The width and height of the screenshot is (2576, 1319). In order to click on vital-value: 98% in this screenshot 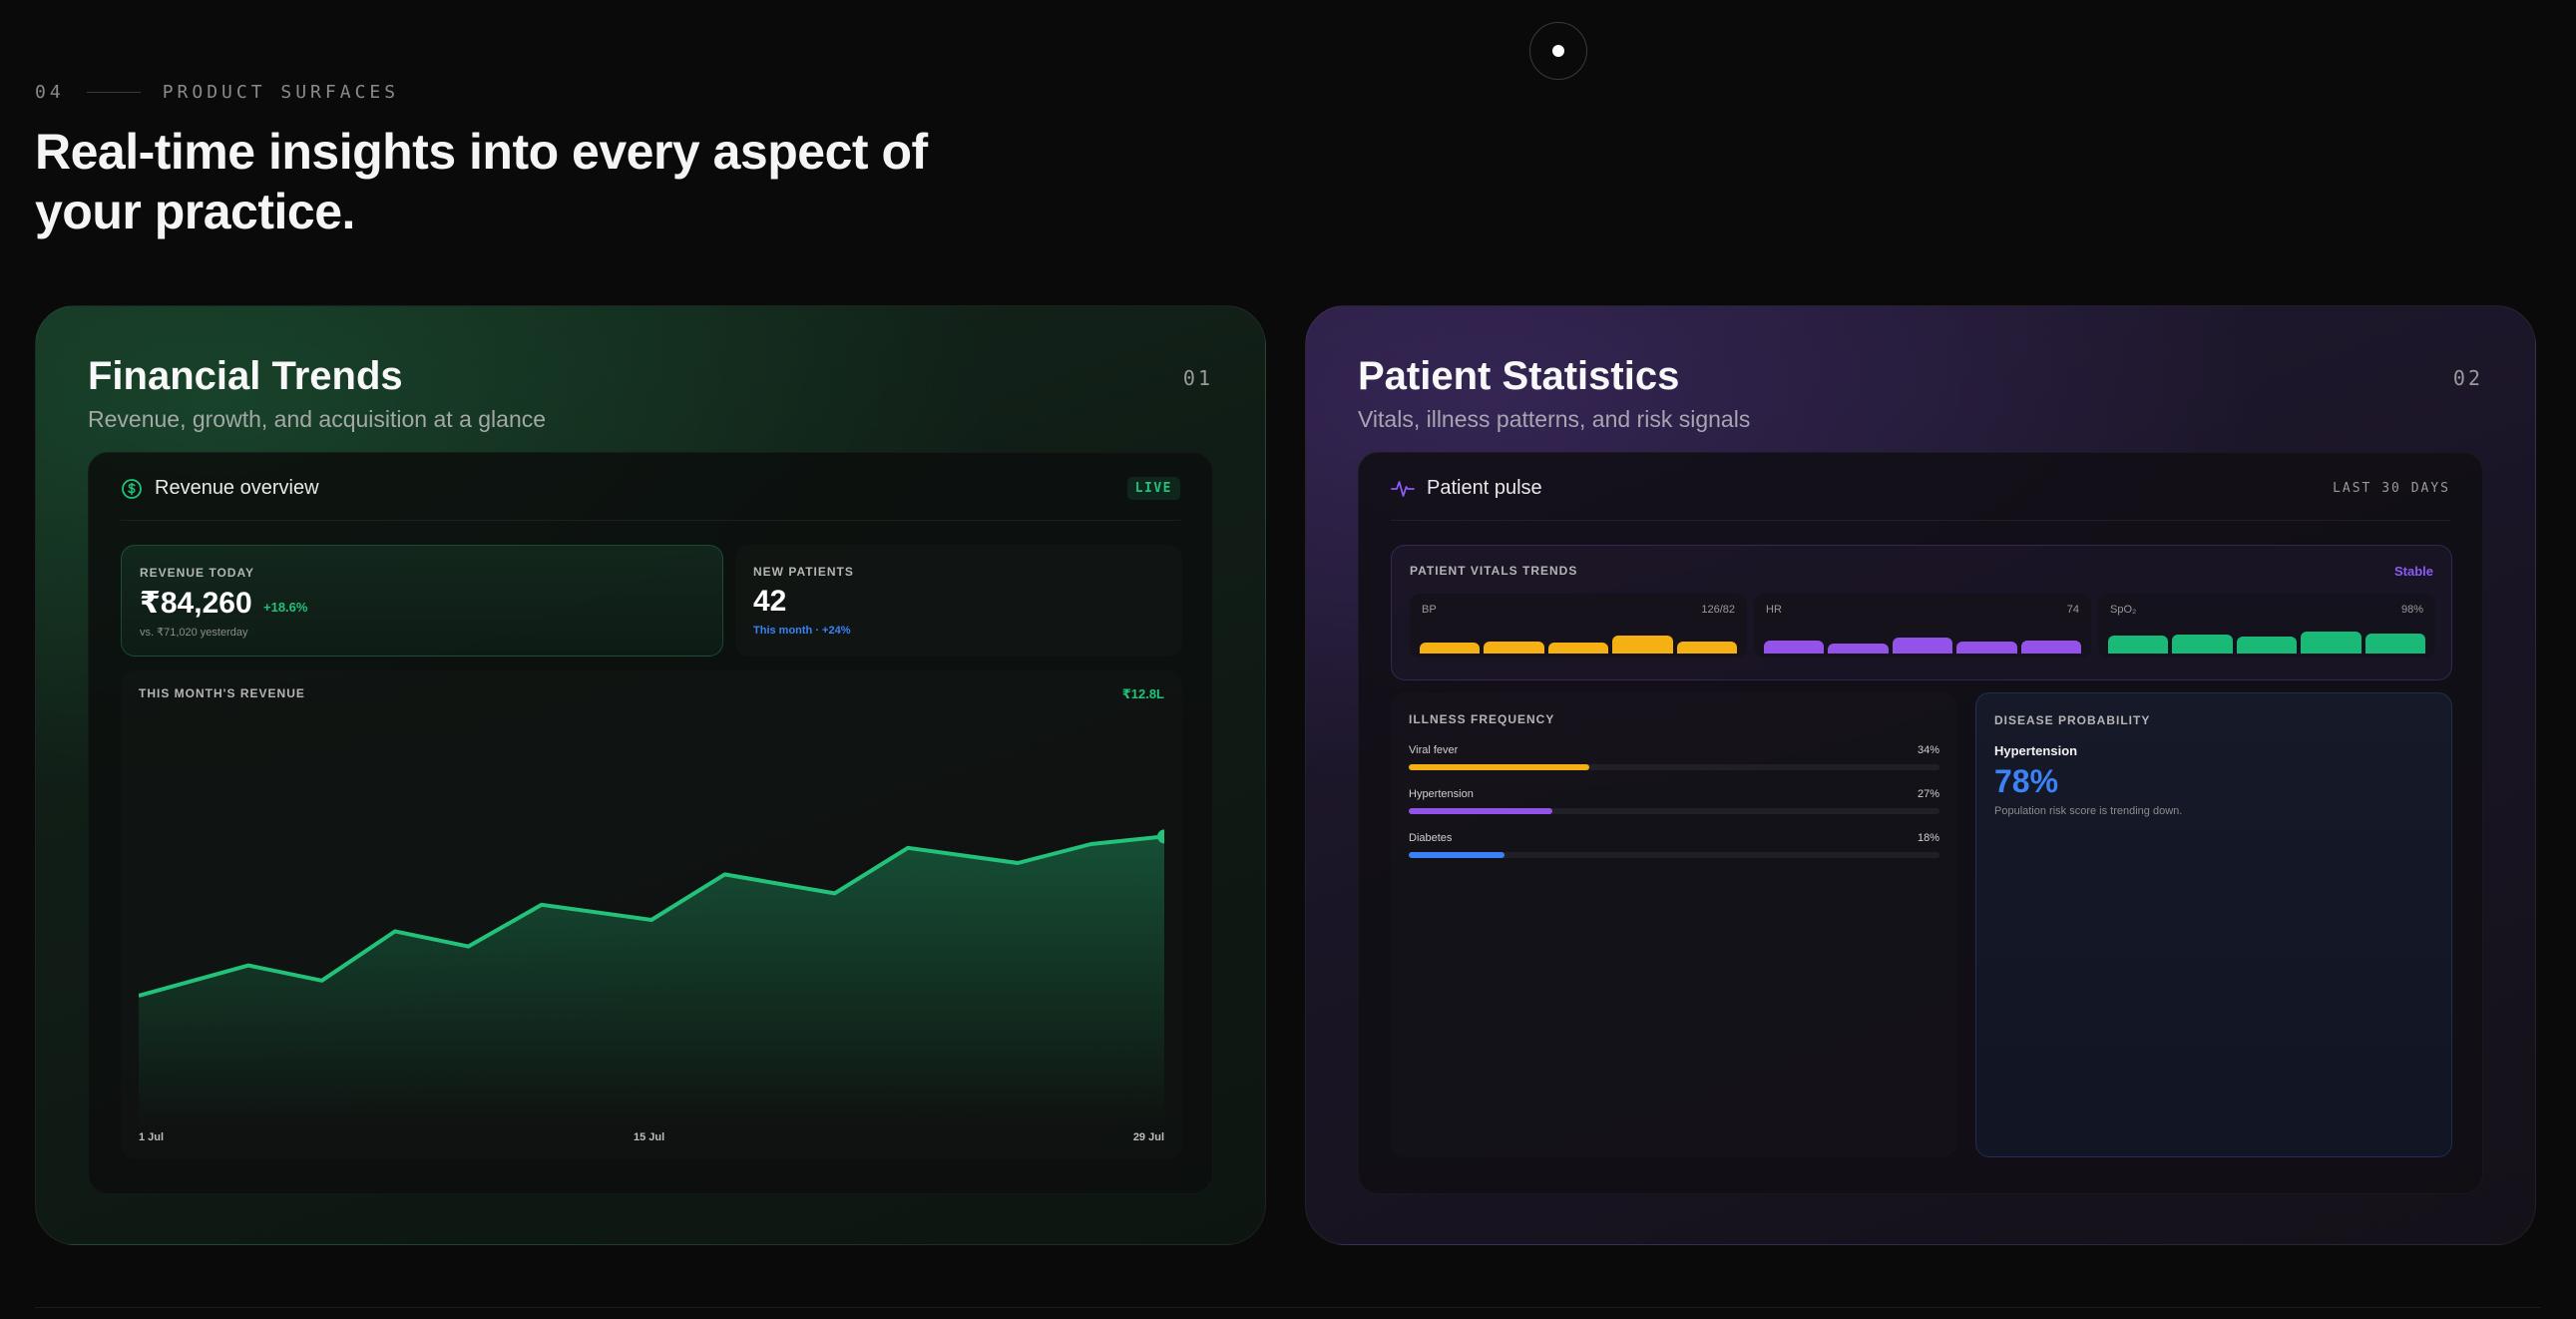, I will do `click(2411, 610)`.